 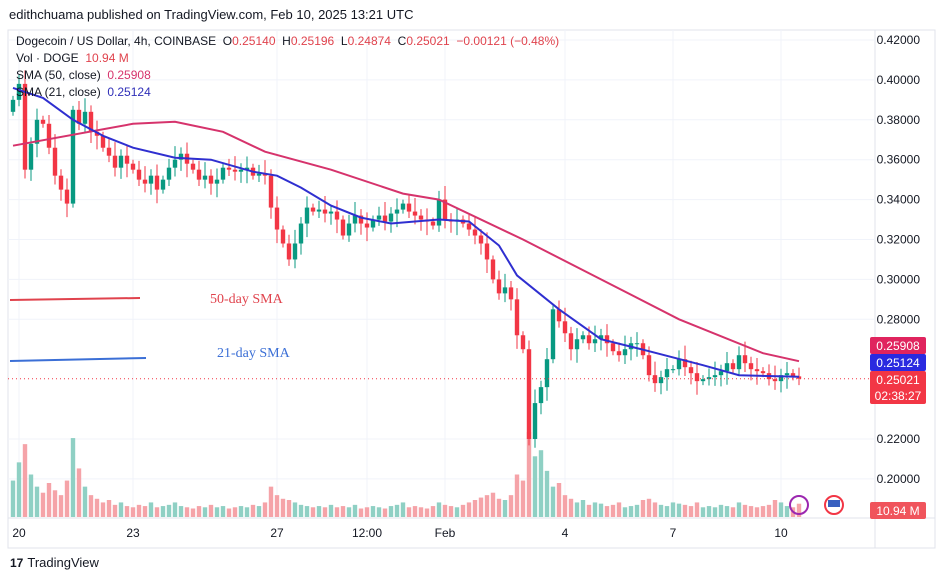 I want to click on y-tick-label: 0.22000, so click(x=899, y=439).